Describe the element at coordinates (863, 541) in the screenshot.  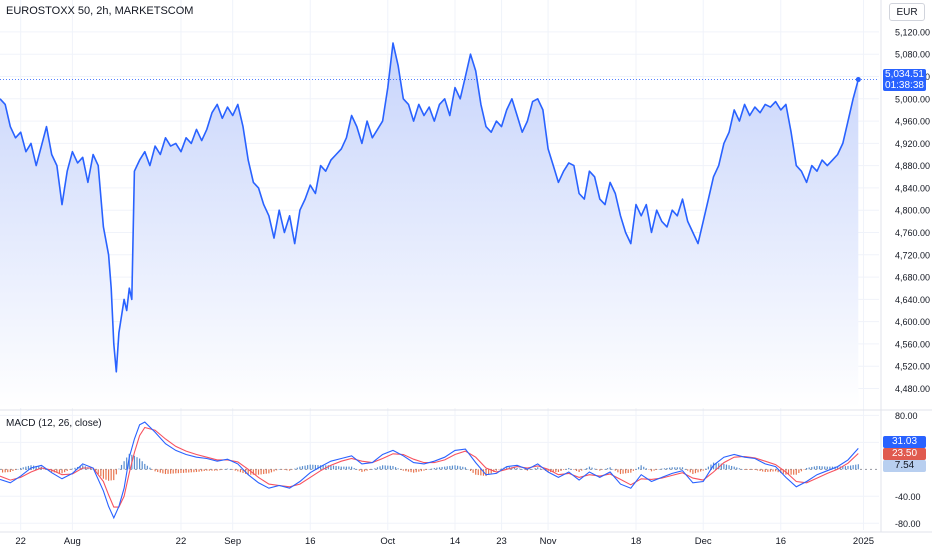
I see `time-axis-tick-label: 2025` at that location.